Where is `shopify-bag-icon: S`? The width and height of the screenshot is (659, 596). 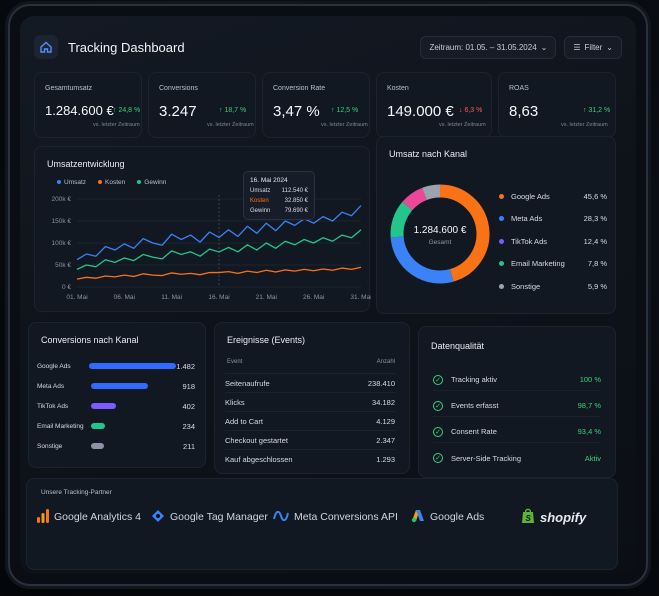 shopify-bag-icon: S is located at coordinates (528, 517).